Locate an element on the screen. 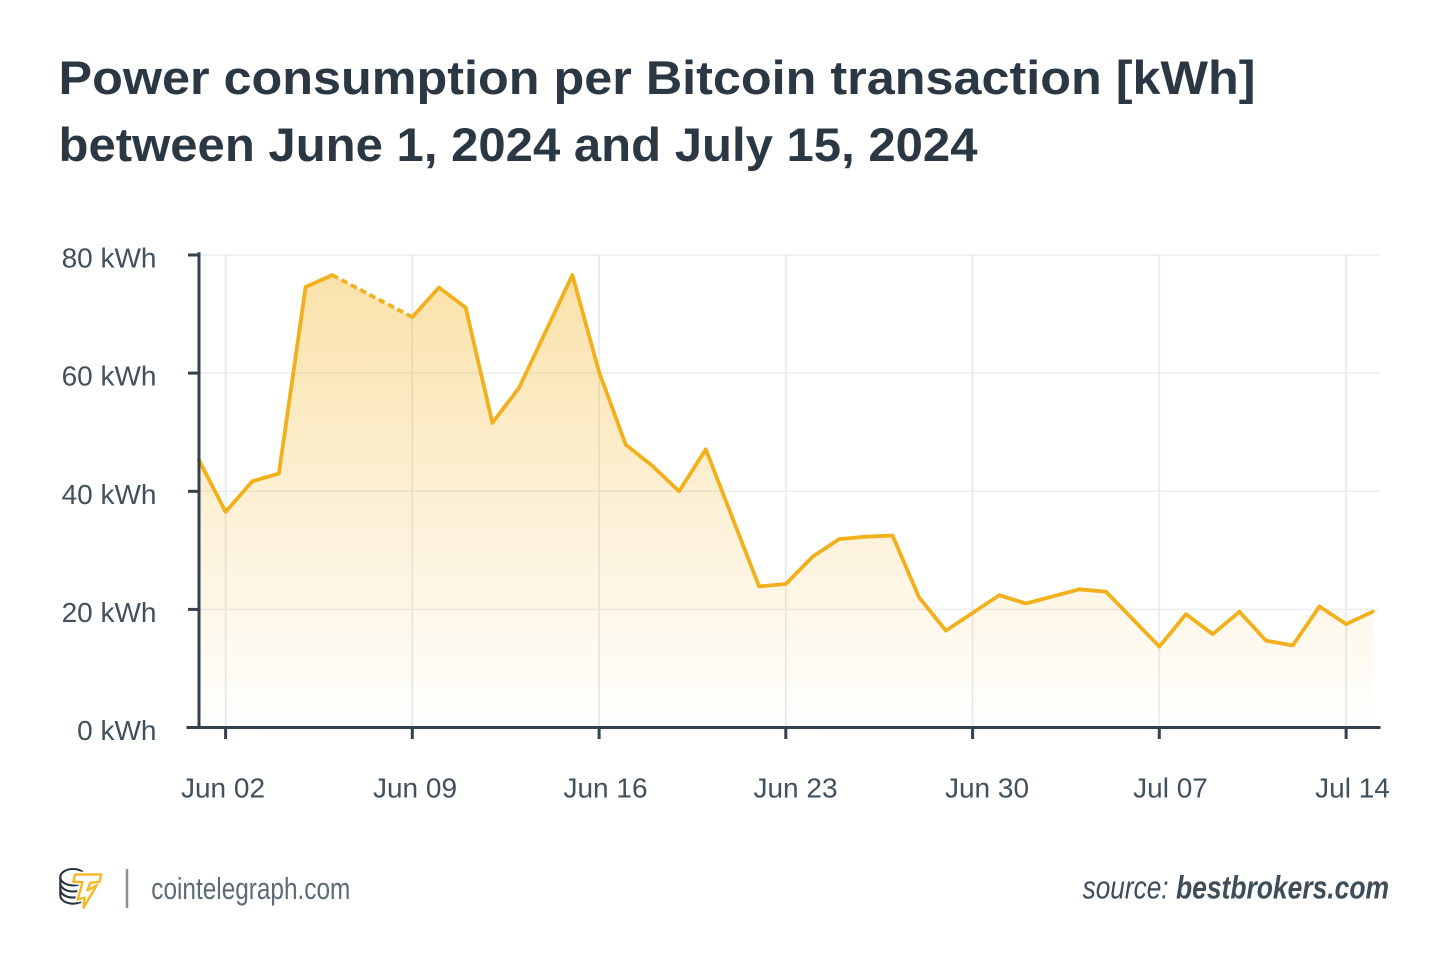  svg-text: Jun 16 is located at coordinates (605, 788).